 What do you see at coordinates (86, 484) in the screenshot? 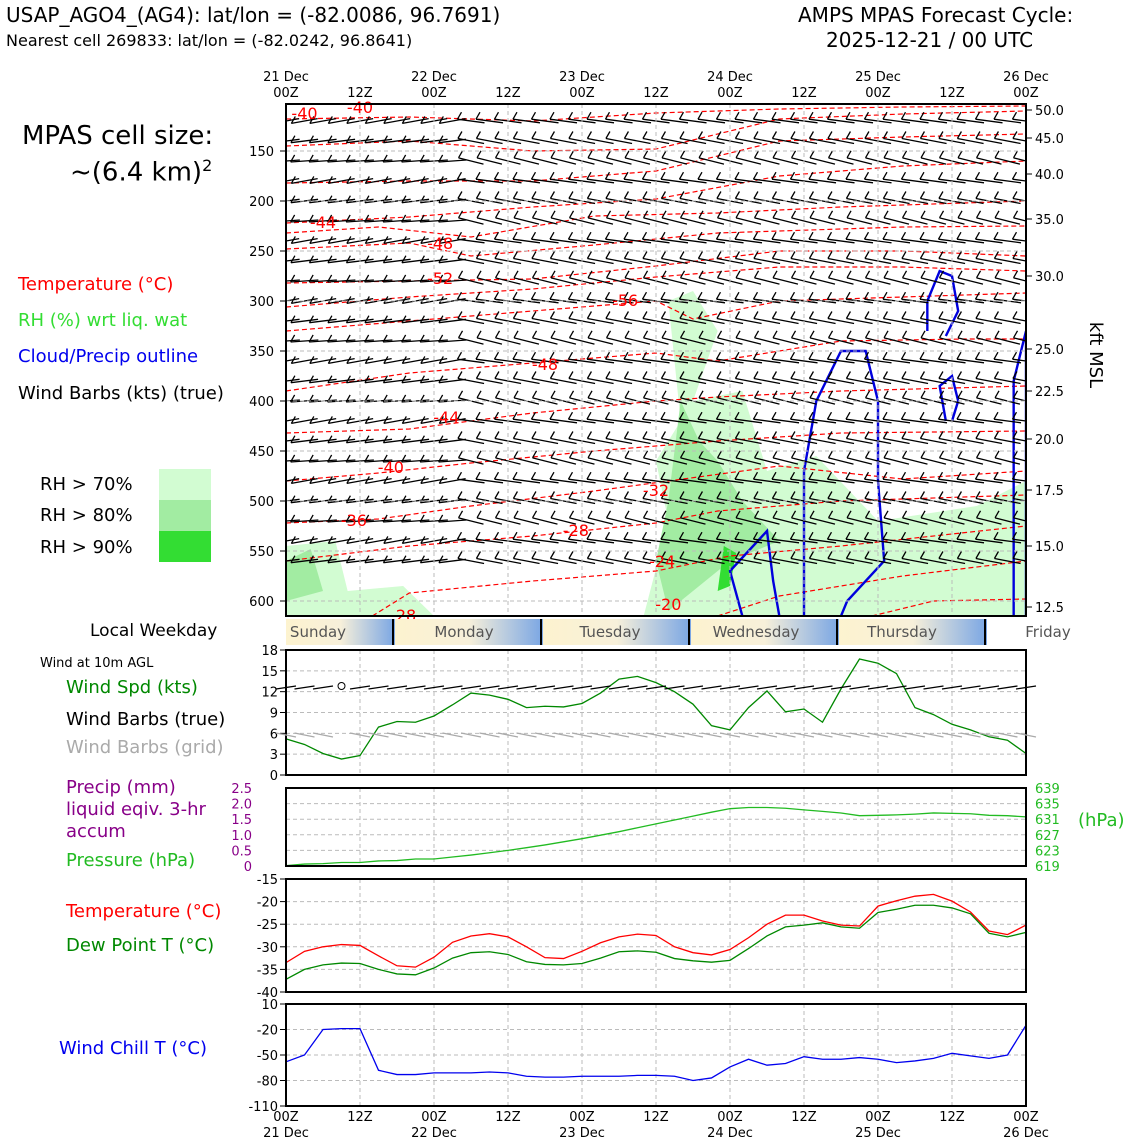
I see `legend-rh70-label: RH > 70%` at bounding box center [86, 484].